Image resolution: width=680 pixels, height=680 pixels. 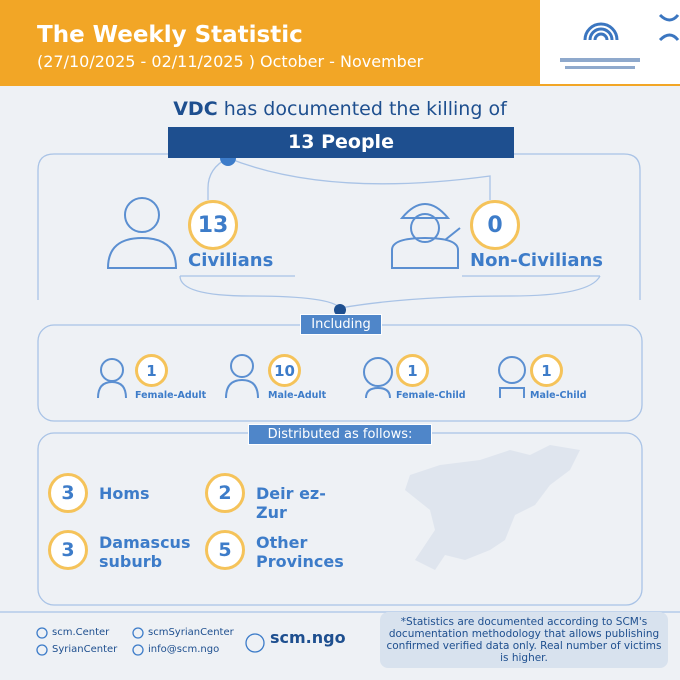 What do you see at coordinates (171, 395) in the screenshot?
I see `group-label: Female-Adult` at bounding box center [171, 395].